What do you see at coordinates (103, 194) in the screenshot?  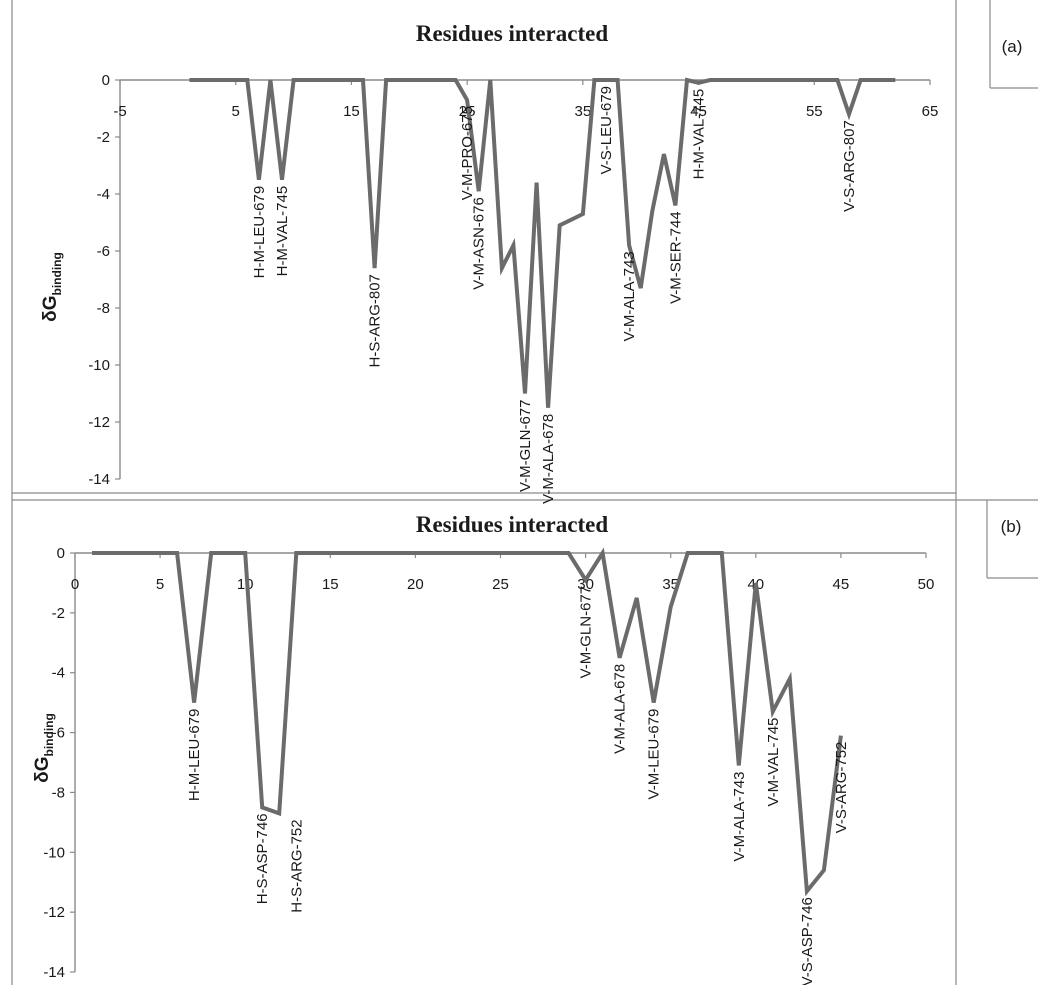 I see `panel-a-y-tick-label: -4` at bounding box center [103, 194].